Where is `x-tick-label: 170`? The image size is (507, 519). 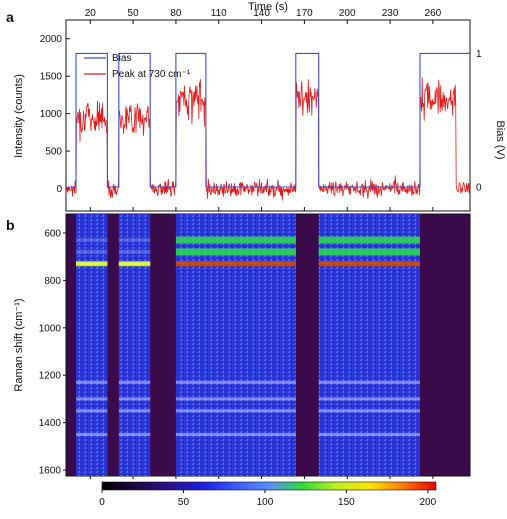 x-tick-label: 170 is located at coordinates (304, 13).